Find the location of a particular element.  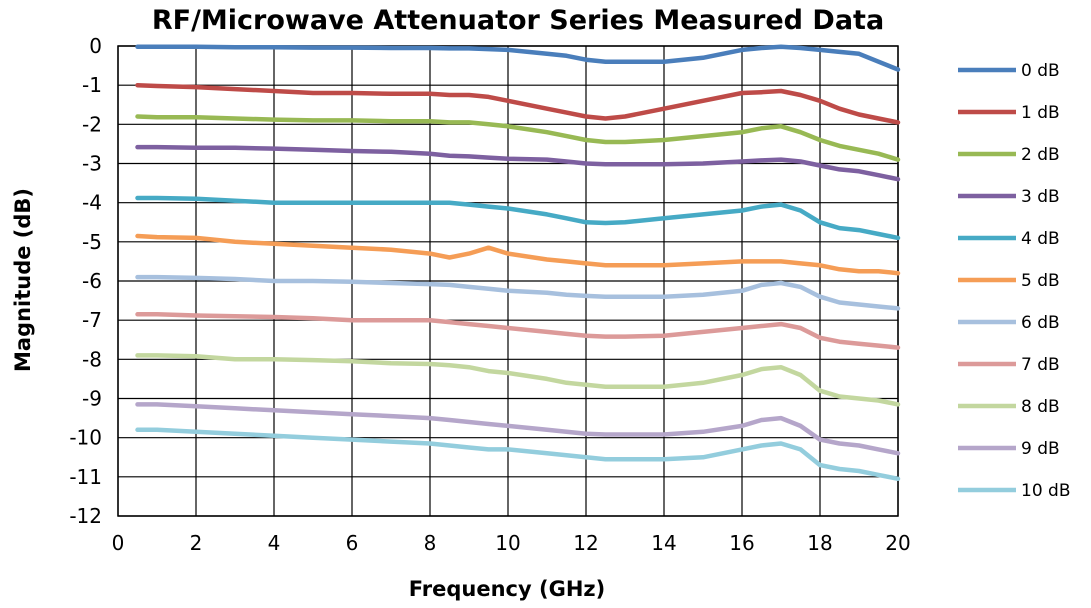

y-tick-label: -11 is located at coordinates (85, 477).